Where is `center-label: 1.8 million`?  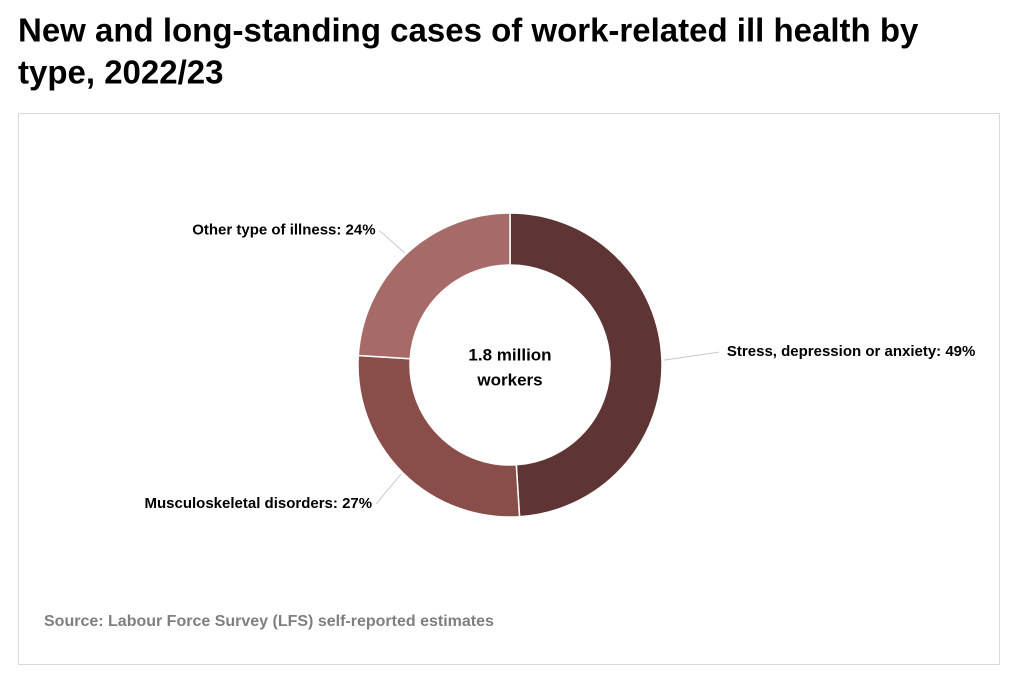 center-label: 1.8 million is located at coordinates (509, 354).